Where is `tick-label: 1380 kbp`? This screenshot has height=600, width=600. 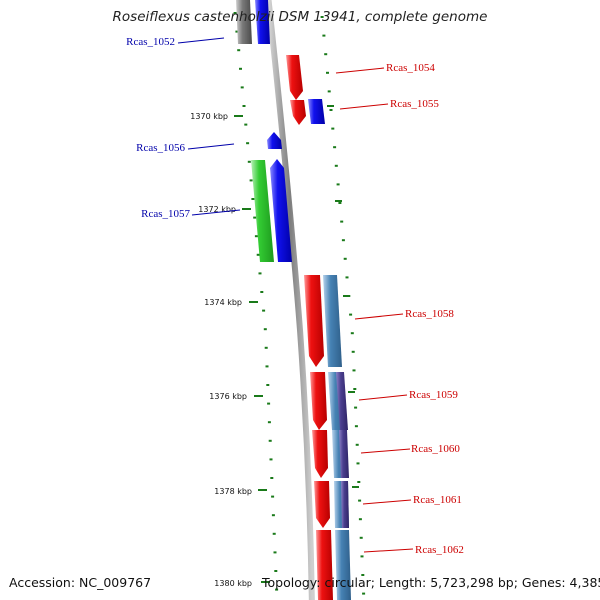 tick-label: 1380 kbp is located at coordinates (233, 583).